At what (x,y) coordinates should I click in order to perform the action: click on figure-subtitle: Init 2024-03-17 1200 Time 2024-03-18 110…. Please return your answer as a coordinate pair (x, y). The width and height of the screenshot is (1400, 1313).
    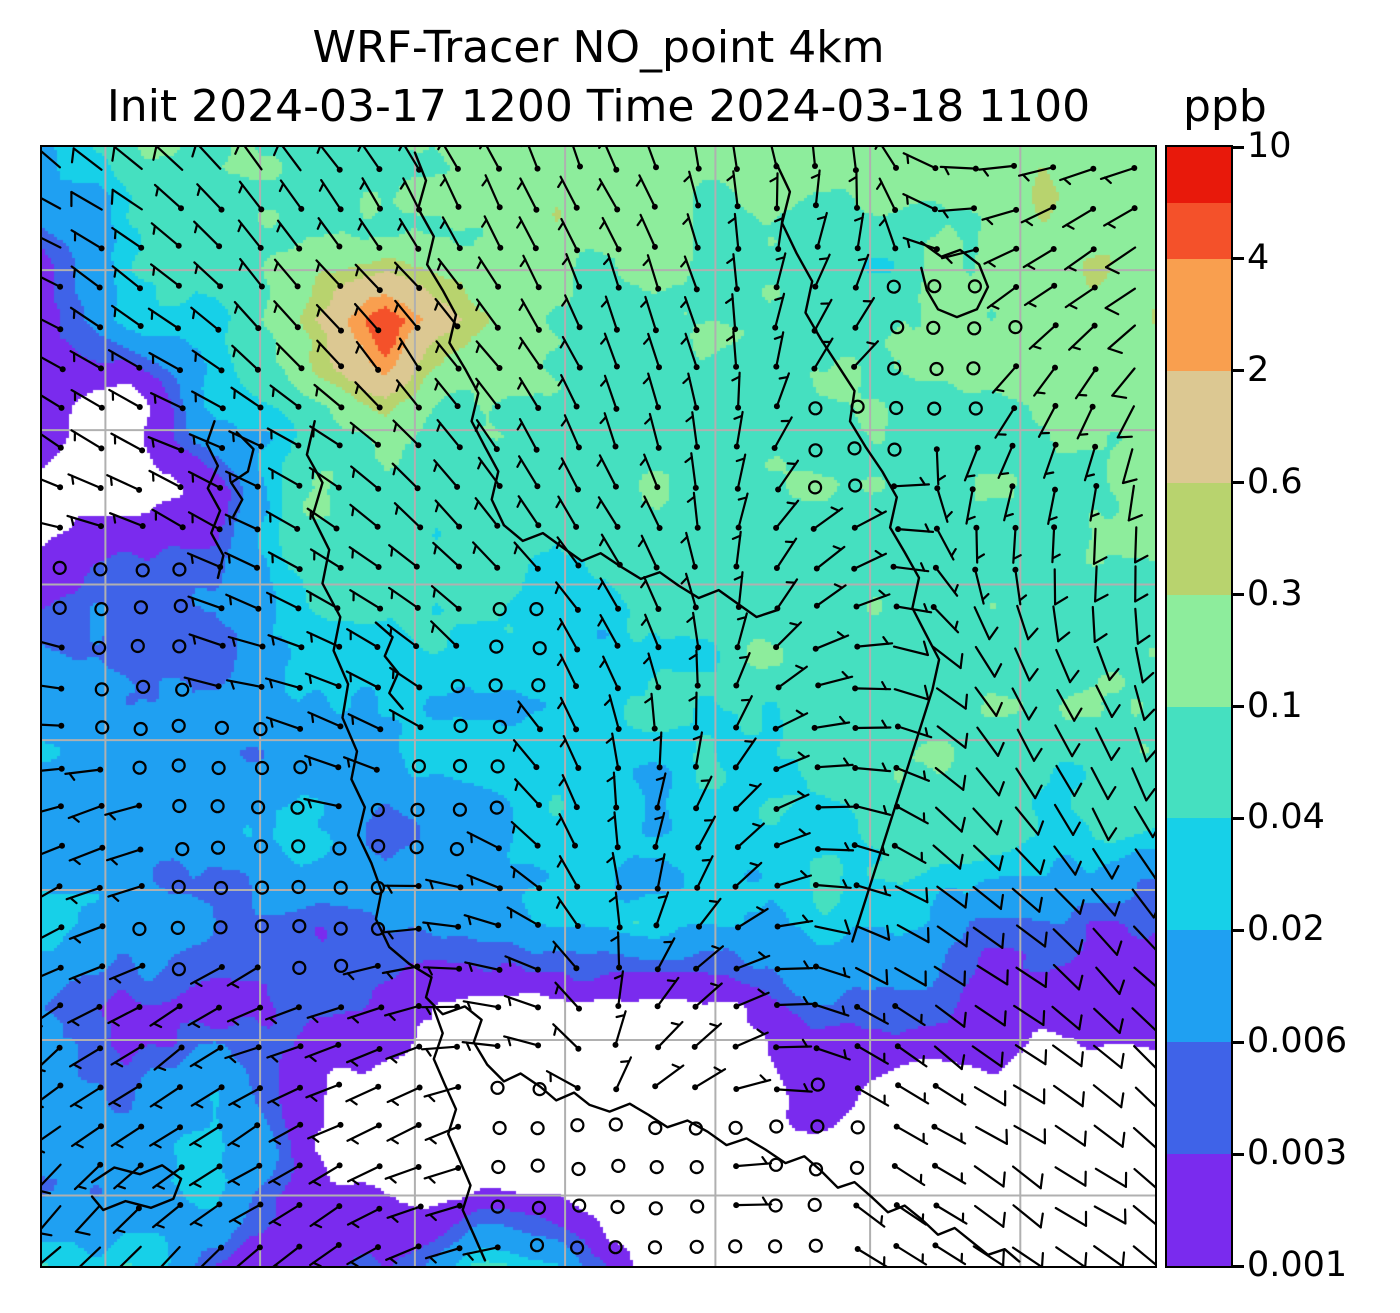
    Looking at the image, I should click on (598, 106).